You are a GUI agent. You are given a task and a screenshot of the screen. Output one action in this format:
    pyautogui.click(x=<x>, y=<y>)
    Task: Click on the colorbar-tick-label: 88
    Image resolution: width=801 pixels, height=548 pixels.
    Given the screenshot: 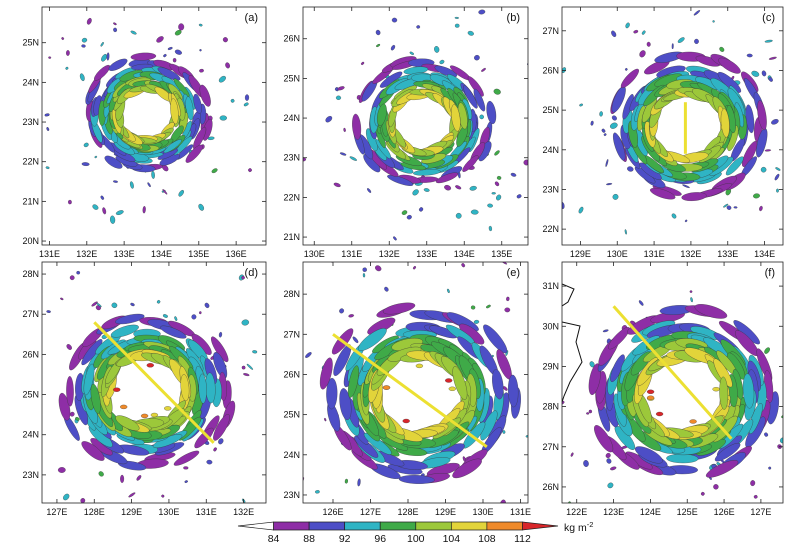 What is the action you would take?
    pyautogui.click(x=309, y=539)
    